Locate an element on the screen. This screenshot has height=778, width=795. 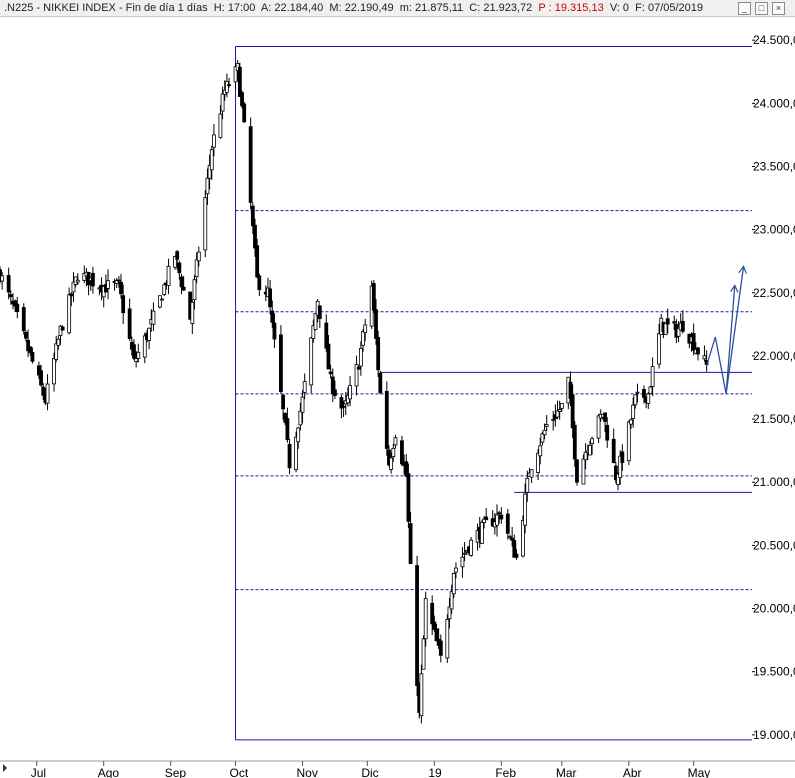
close-value: 21.923,72 is located at coordinates (508, 8).